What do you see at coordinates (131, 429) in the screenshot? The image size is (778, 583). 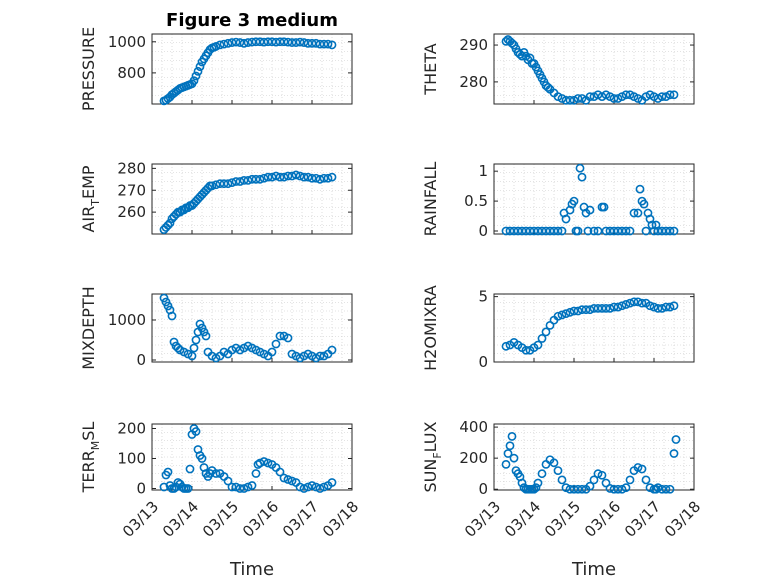 I see `y-tick-label: 200` at bounding box center [131, 429].